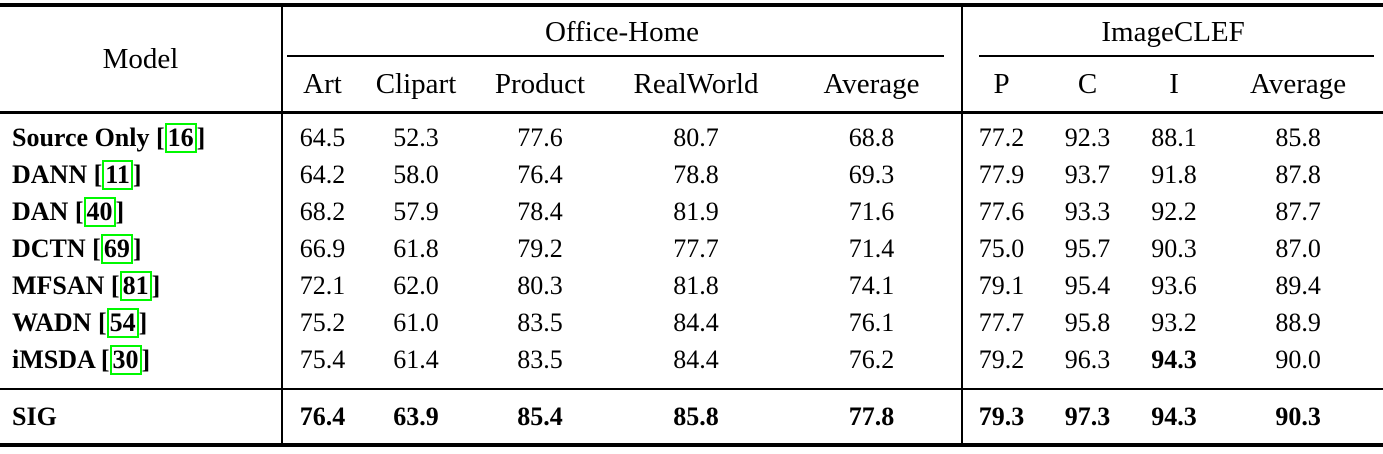  I want to click on value-cell: 76.2, so click(871, 359).